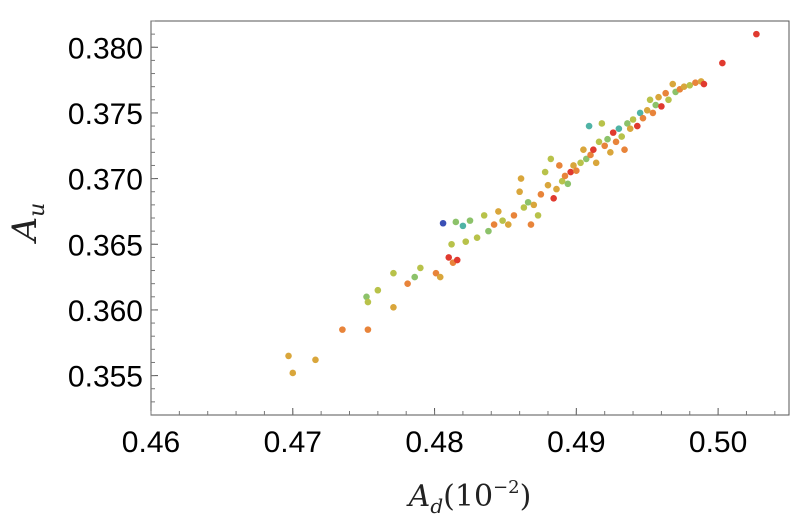 This screenshot has width=800, height=526. I want to click on y-axis-ticks: 0.355 0.360 0.365 0.370 0.375 0.380, so click(113, 211).